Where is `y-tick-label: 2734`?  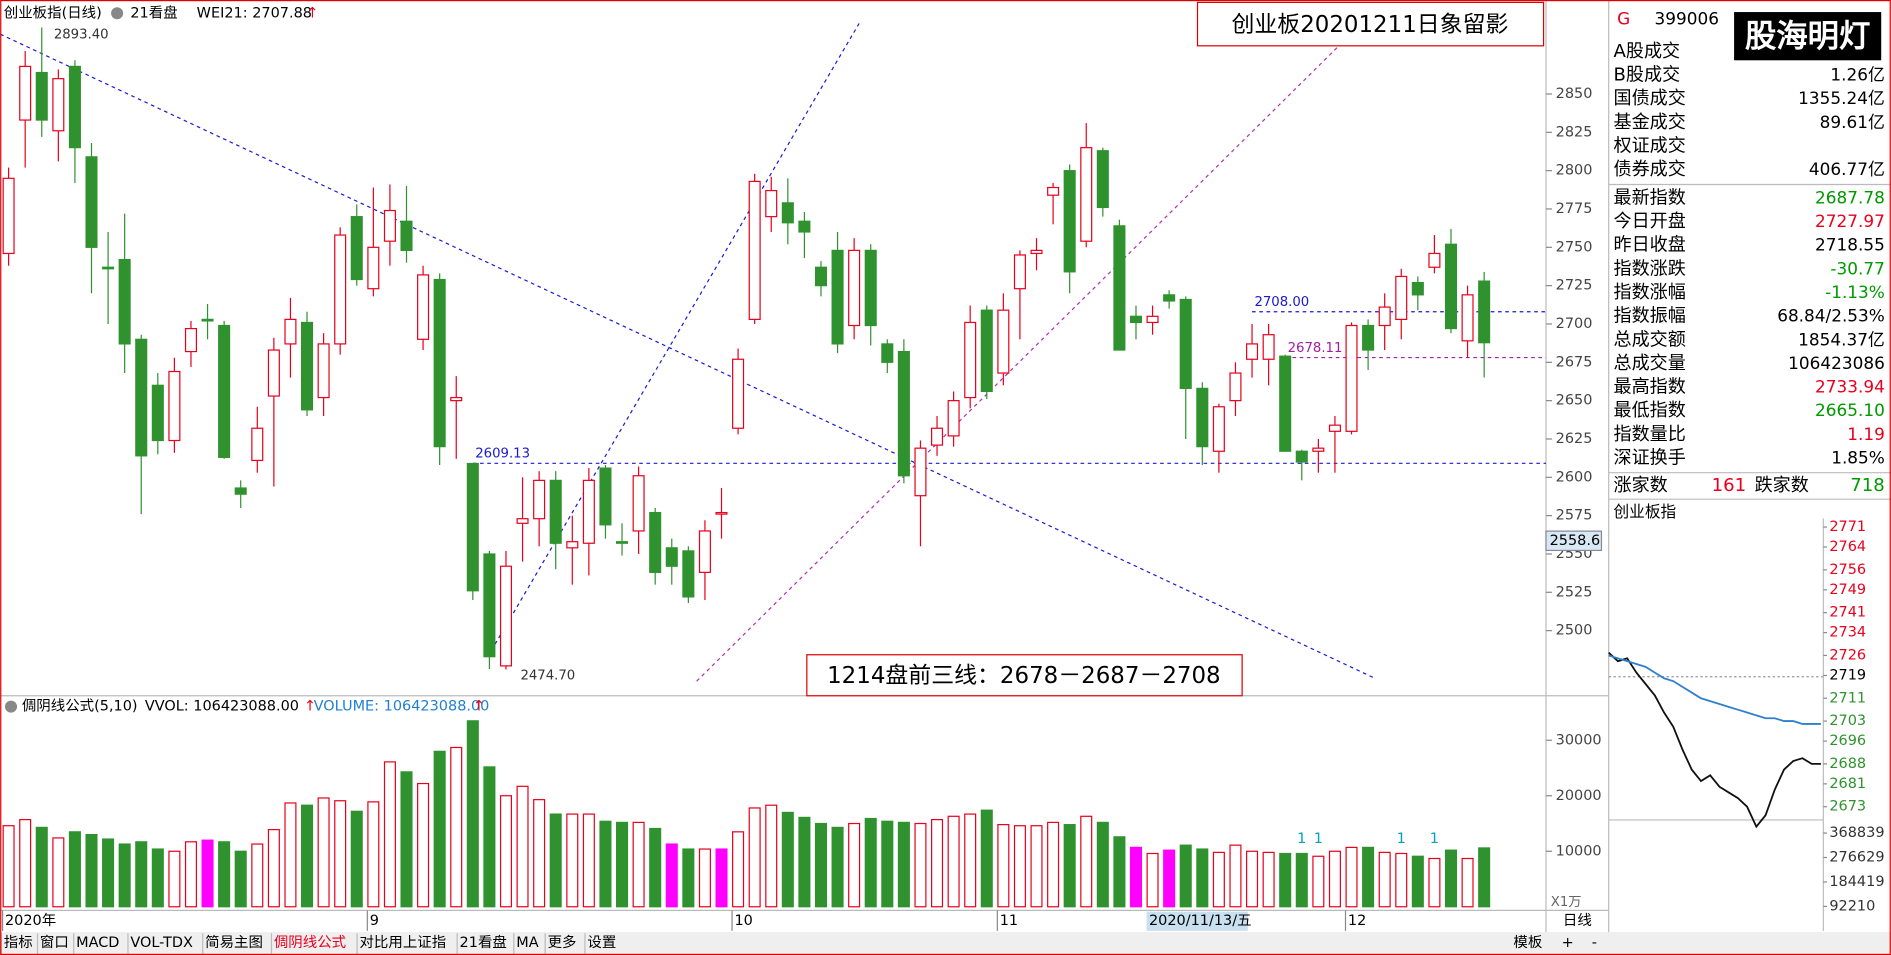 y-tick-label: 2734 is located at coordinates (1847, 633).